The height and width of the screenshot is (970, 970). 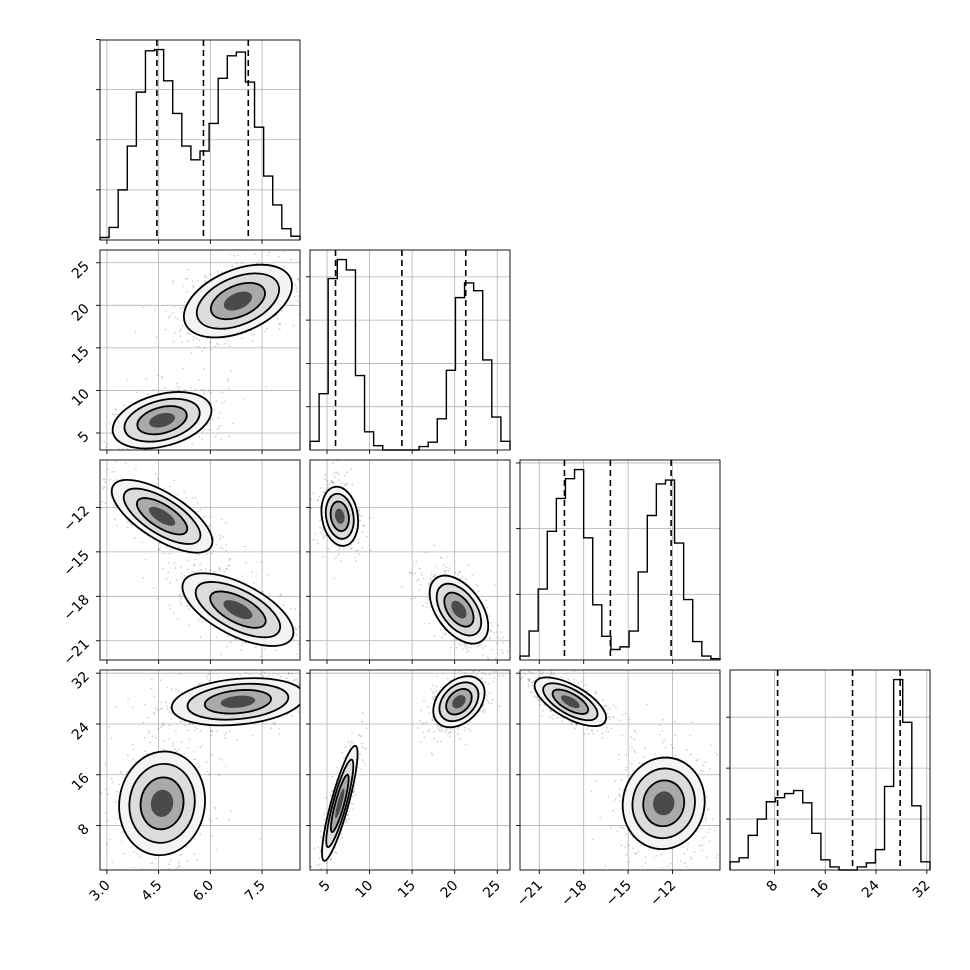 I want to click on histogram-4: 8 16 24 32, so click(x=830, y=785).